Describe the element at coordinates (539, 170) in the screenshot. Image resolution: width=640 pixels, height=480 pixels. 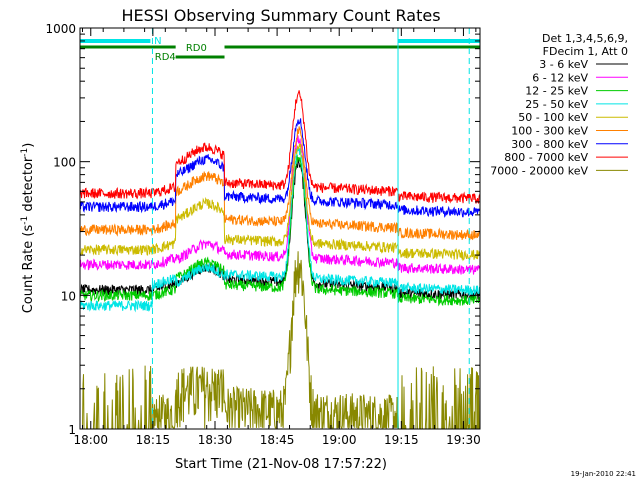
I see `legend-label: 7000 - 20000 keV` at that location.